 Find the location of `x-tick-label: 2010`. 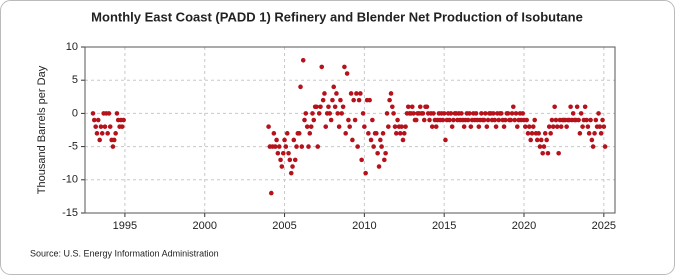

x-tick-label: 2010 is located at coordinates (364, 226).